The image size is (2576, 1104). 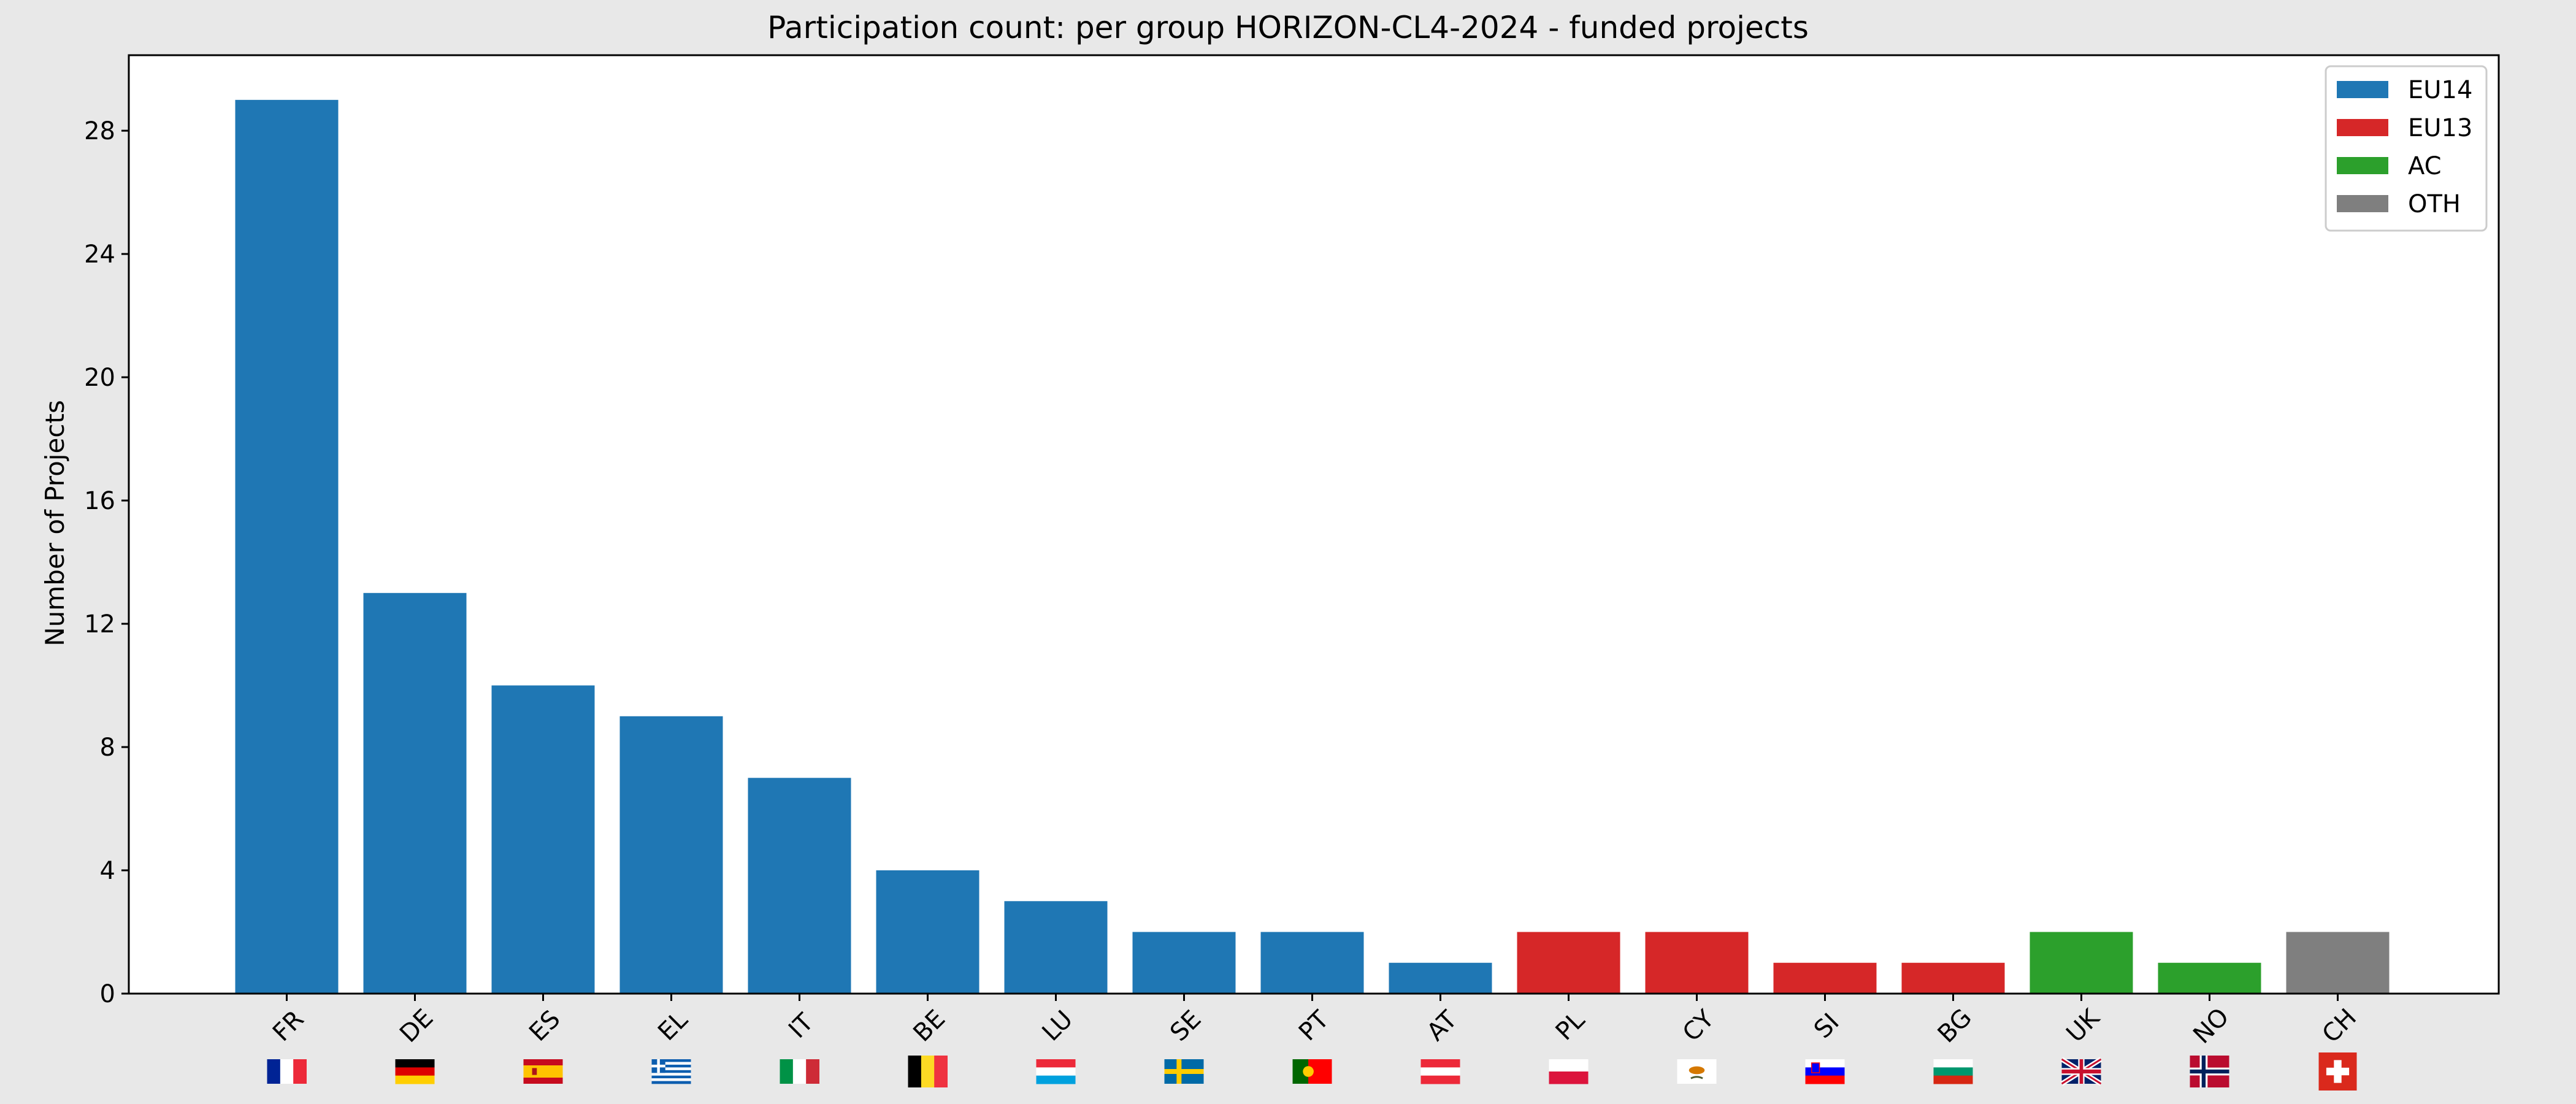 I want to click on bar-se, so click(x=1184, y=963).